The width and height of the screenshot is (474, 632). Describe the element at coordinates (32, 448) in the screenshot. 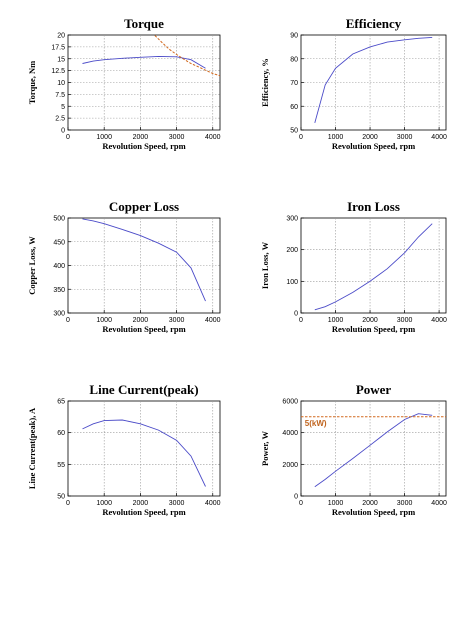

I see `line-current-ylabel: Line Current(peak), A` at that location.